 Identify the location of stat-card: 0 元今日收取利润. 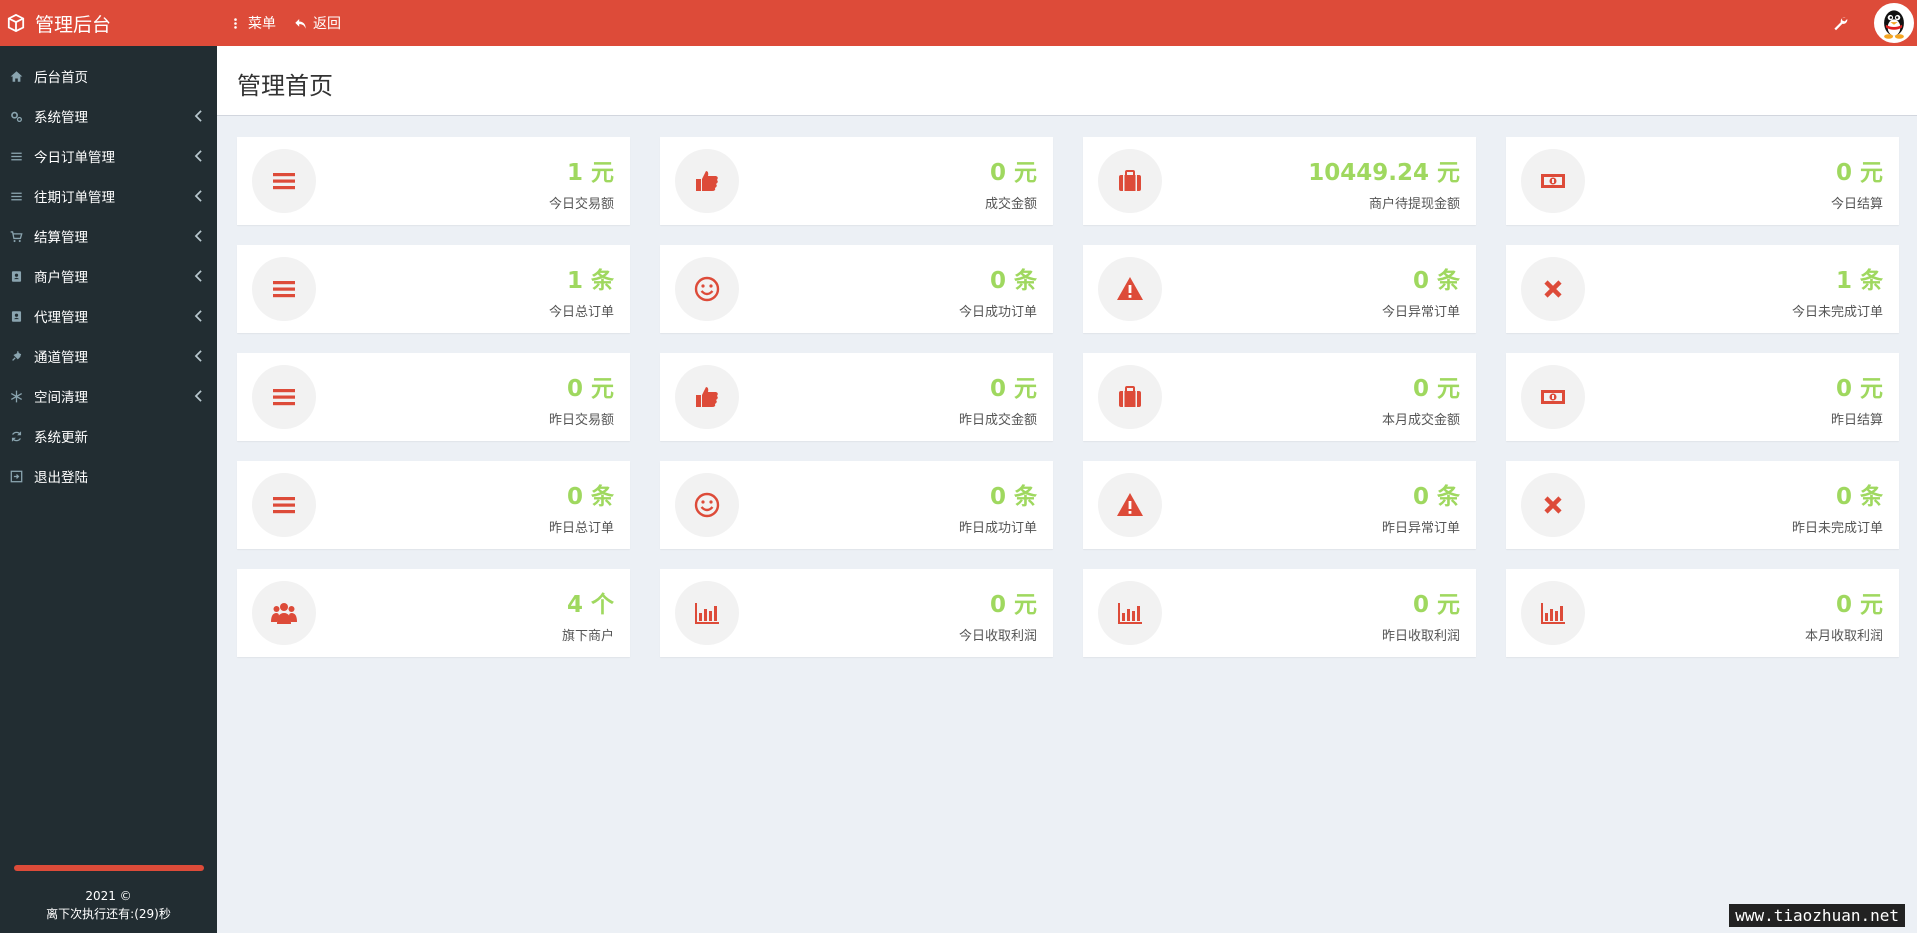
(856, 613).